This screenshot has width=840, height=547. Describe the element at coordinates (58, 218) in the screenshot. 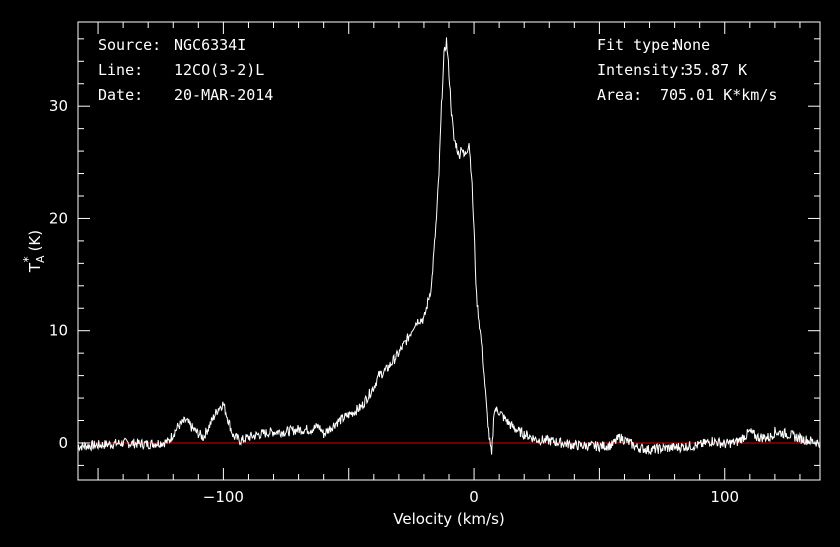

I see `y-tick-label: 20` at that location.